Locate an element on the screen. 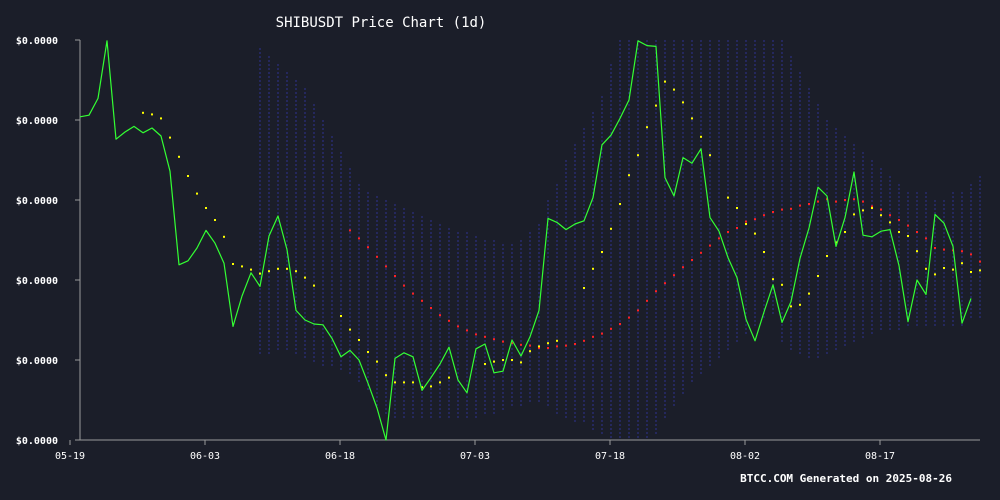 The width and height of the screenshot is (1000, 500). chart-title: SHIBUSDT Price Chart (1d) is located at coordinates (381, 23).